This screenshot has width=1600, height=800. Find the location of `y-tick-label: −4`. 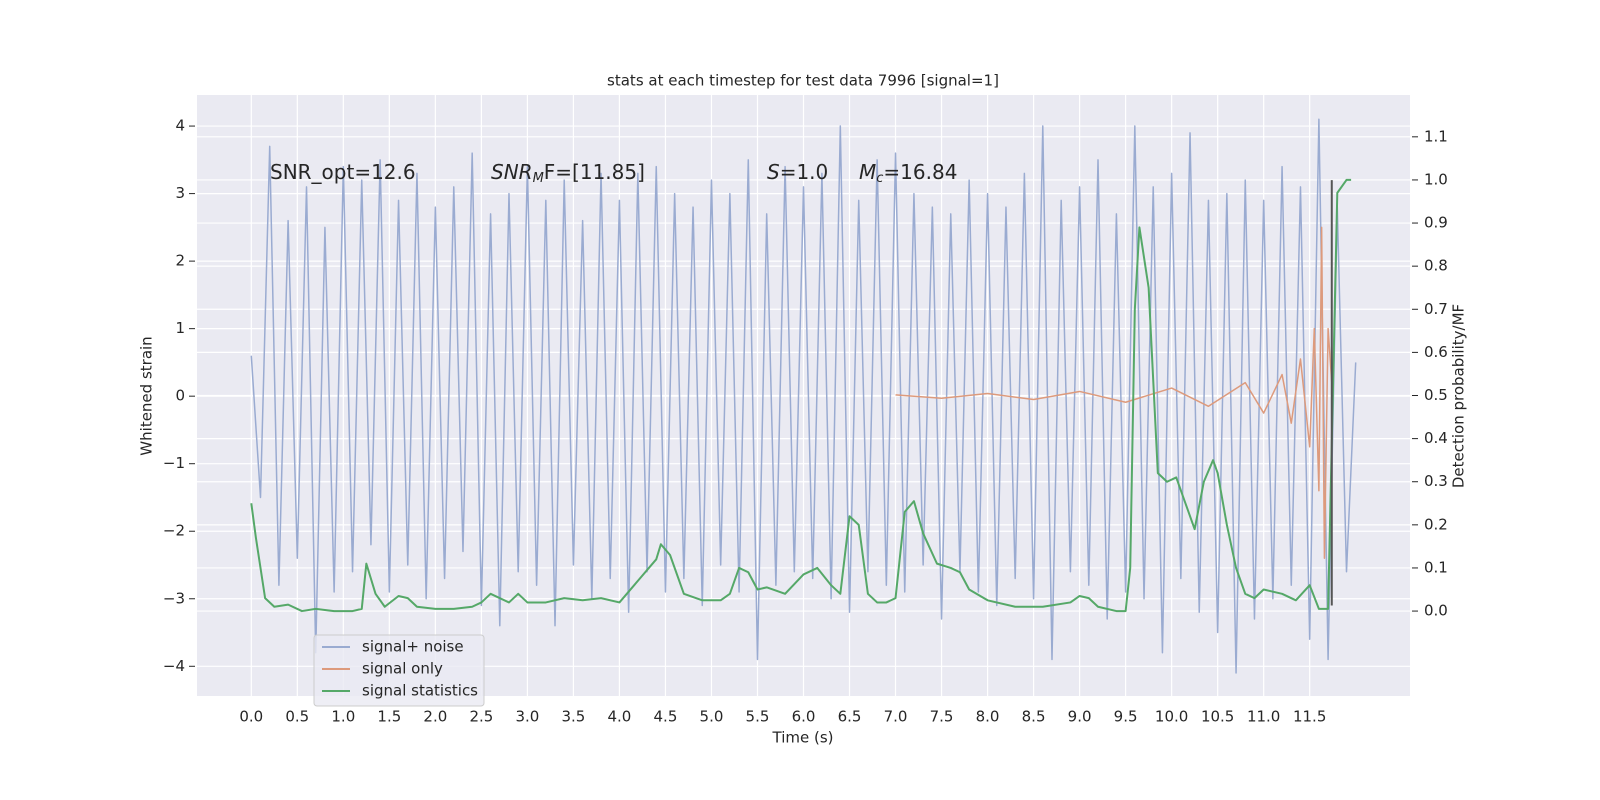

y-tick-label: −4 is located at coordinates (174, 666).